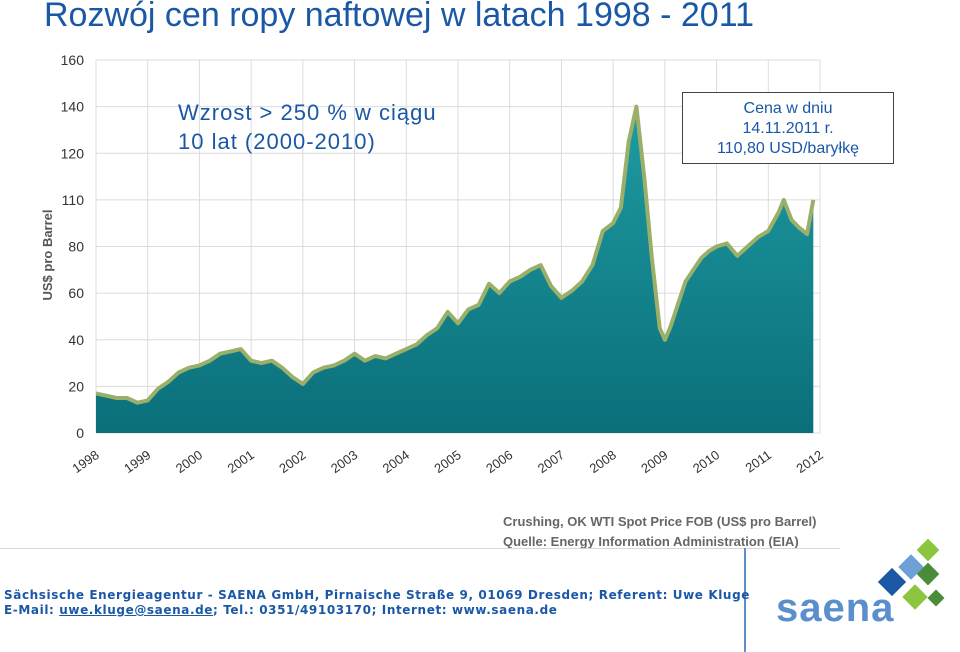 This screenshot has width=960, height=652. Describe the element at coordinates (76, 386) in the screenshot. I see `y-tick-label: 20` at that location.